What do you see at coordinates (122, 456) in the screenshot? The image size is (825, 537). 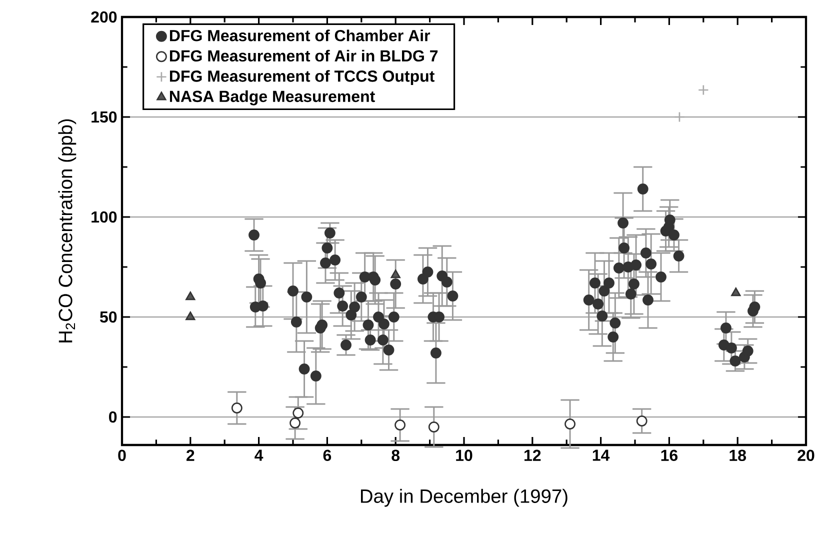 I see `x-tick-label: 0` at bounding box center [122, 456].